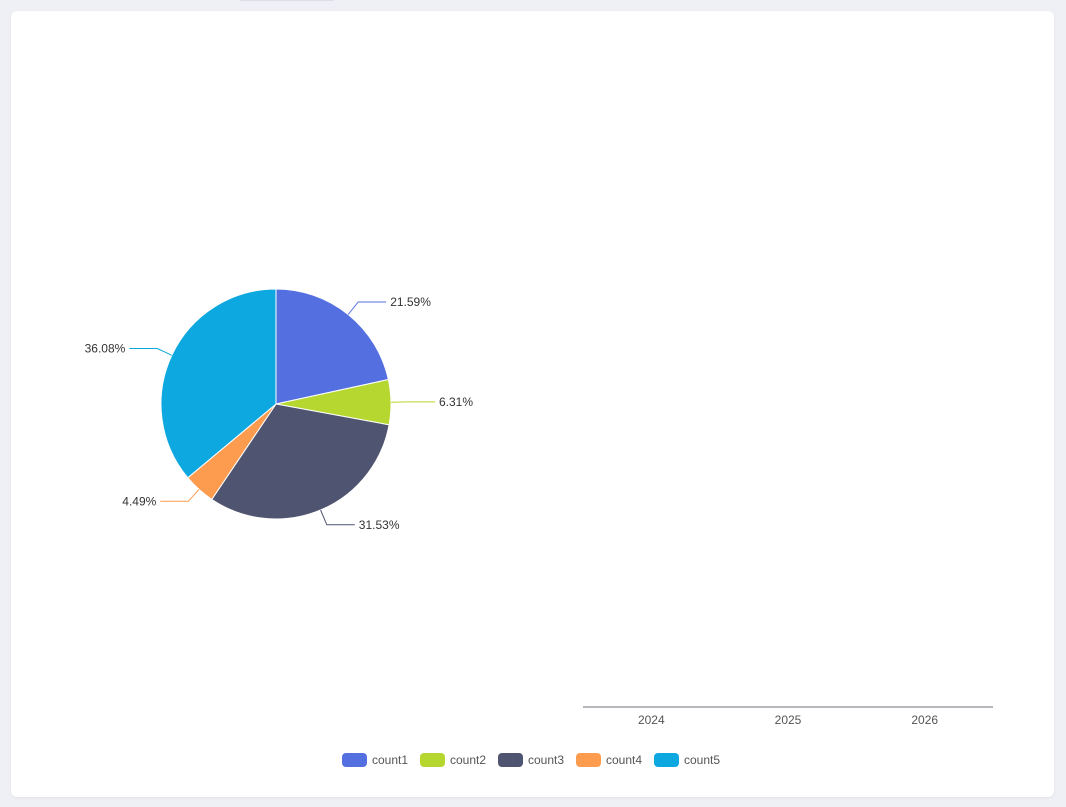  Describe the element at coordinates (390, 760) in the screenshot. I see `legend-label-count1: count1` at that location.